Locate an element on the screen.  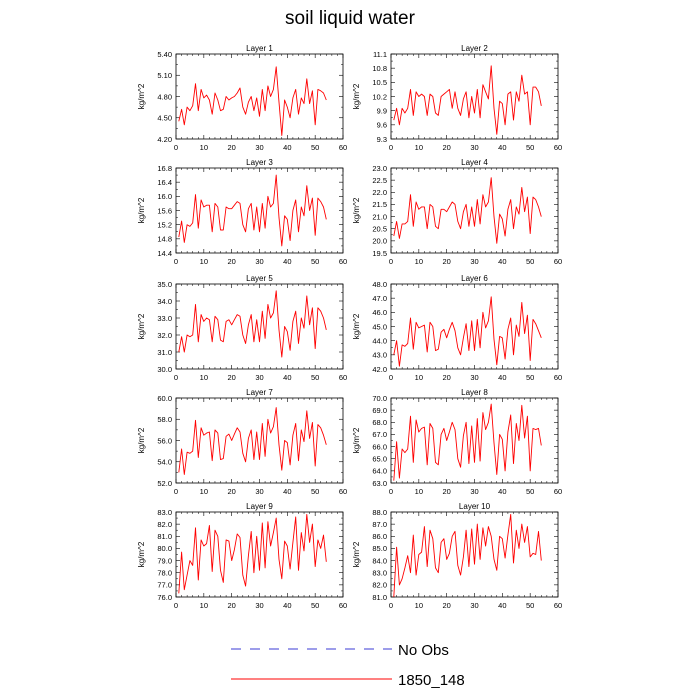
y-tick-label: 60.0 is located at coordinates (164, 398).